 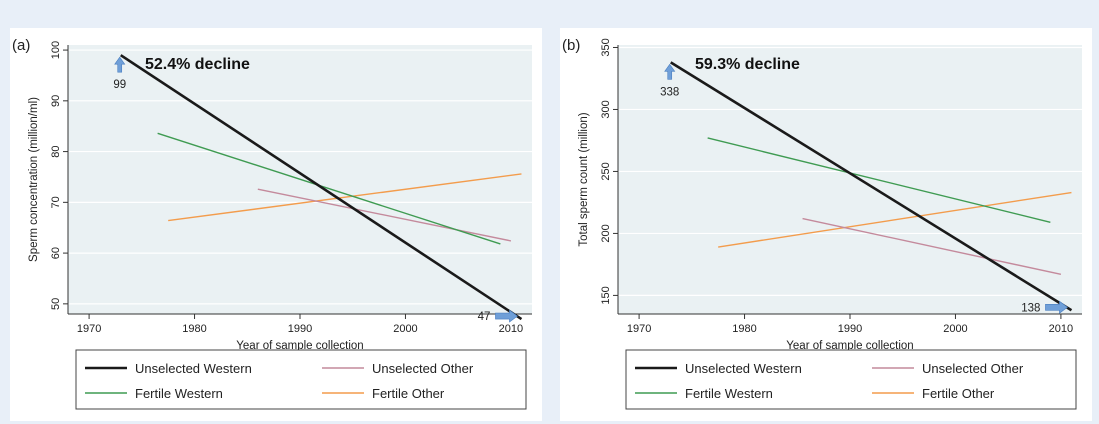 What do you see at coordinates (56, 50) in the screenshot?
I see `y-tick-label: 100` at bounding box center [56, 50].